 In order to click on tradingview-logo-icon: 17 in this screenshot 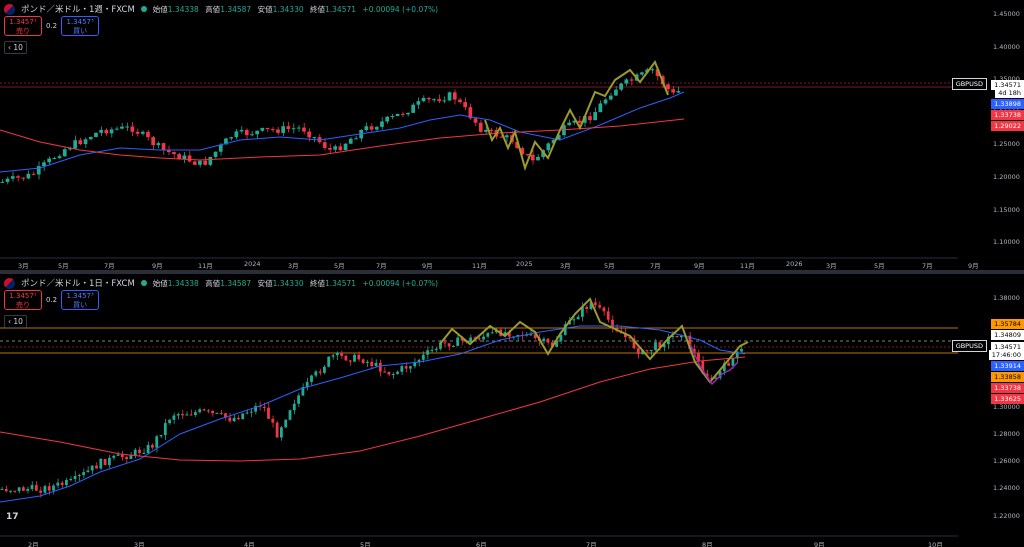, I will do `click(12, 517)`.